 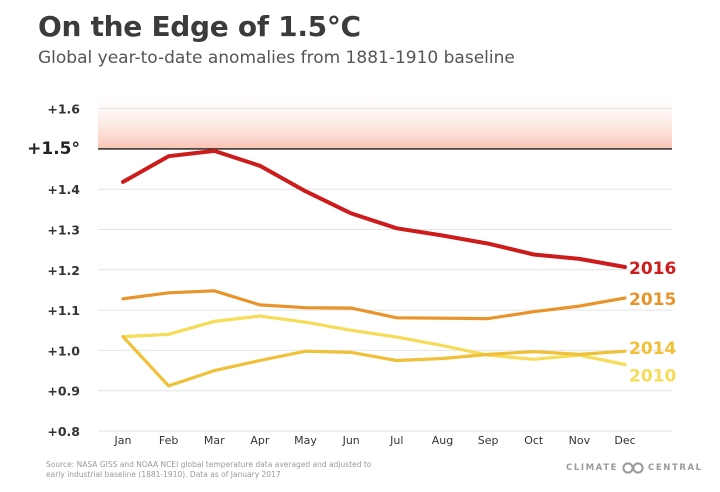 What do you see at coordinates (63, 270) in the screenshot?
I see `y-tick-label: +1.2` at bounding box center [63, 270].